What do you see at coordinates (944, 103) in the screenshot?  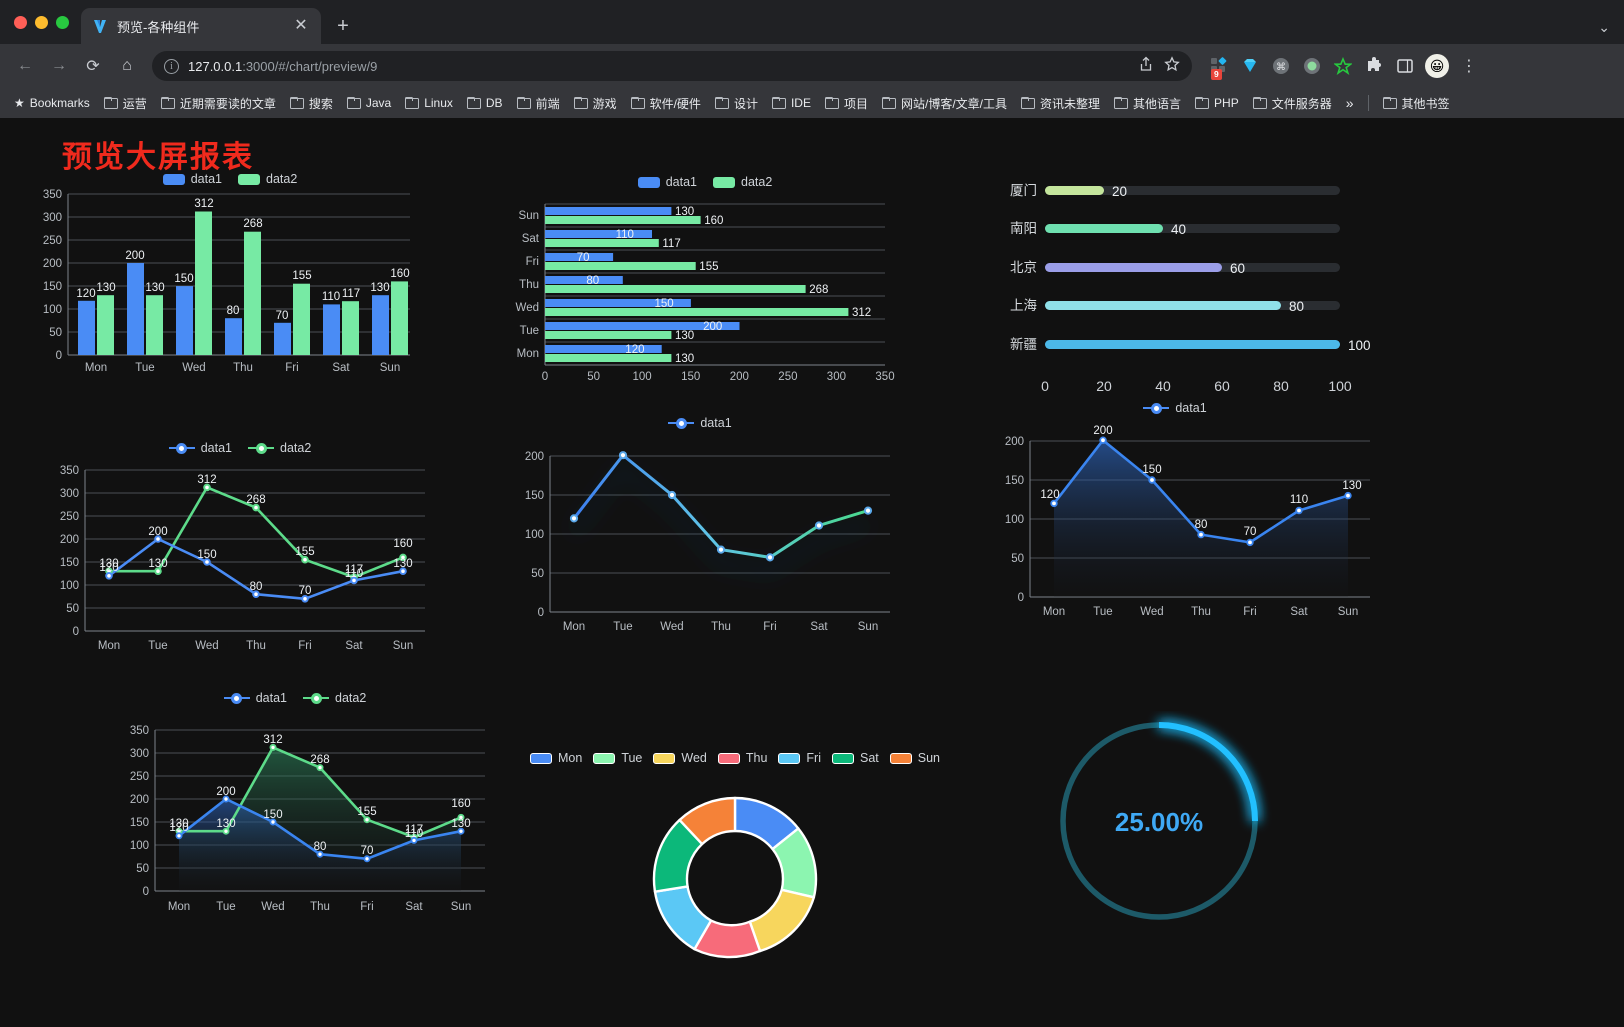 I see `bookmark-item-13: 网站/博客/文章/工具` at bounding box center [944, 103].